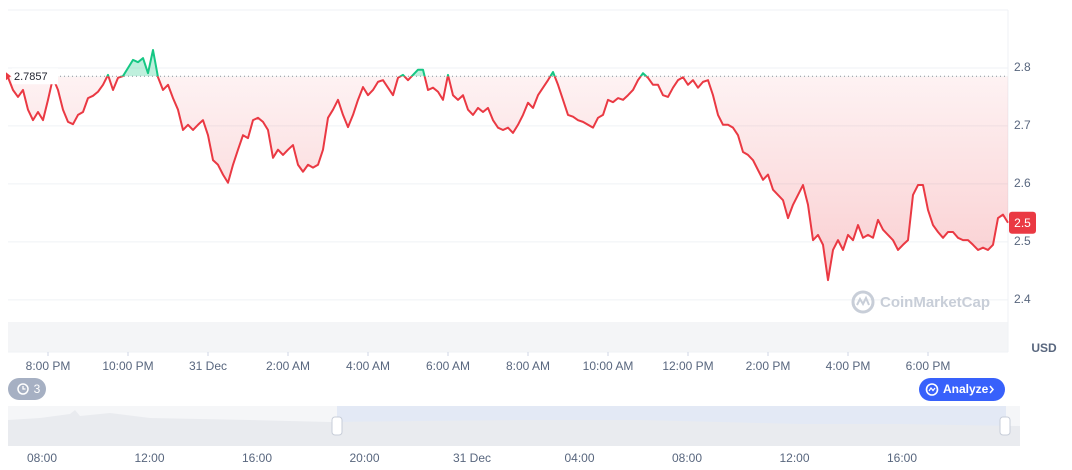  I want to click on navigator, so click(514, 426).